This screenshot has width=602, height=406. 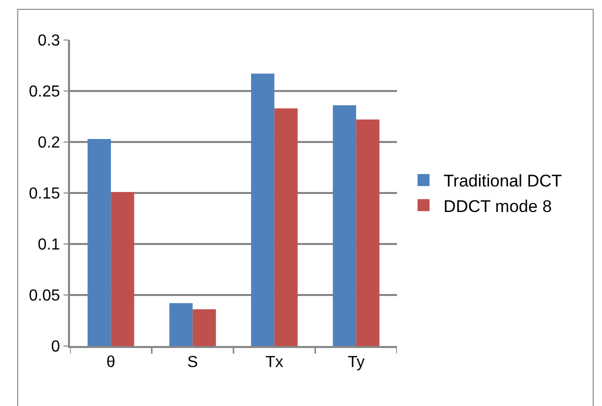 What do you see at coordinates (44, 92) in the screenshot?
I see `y-tick-label: 0.25` at bounding box center [44, 92].